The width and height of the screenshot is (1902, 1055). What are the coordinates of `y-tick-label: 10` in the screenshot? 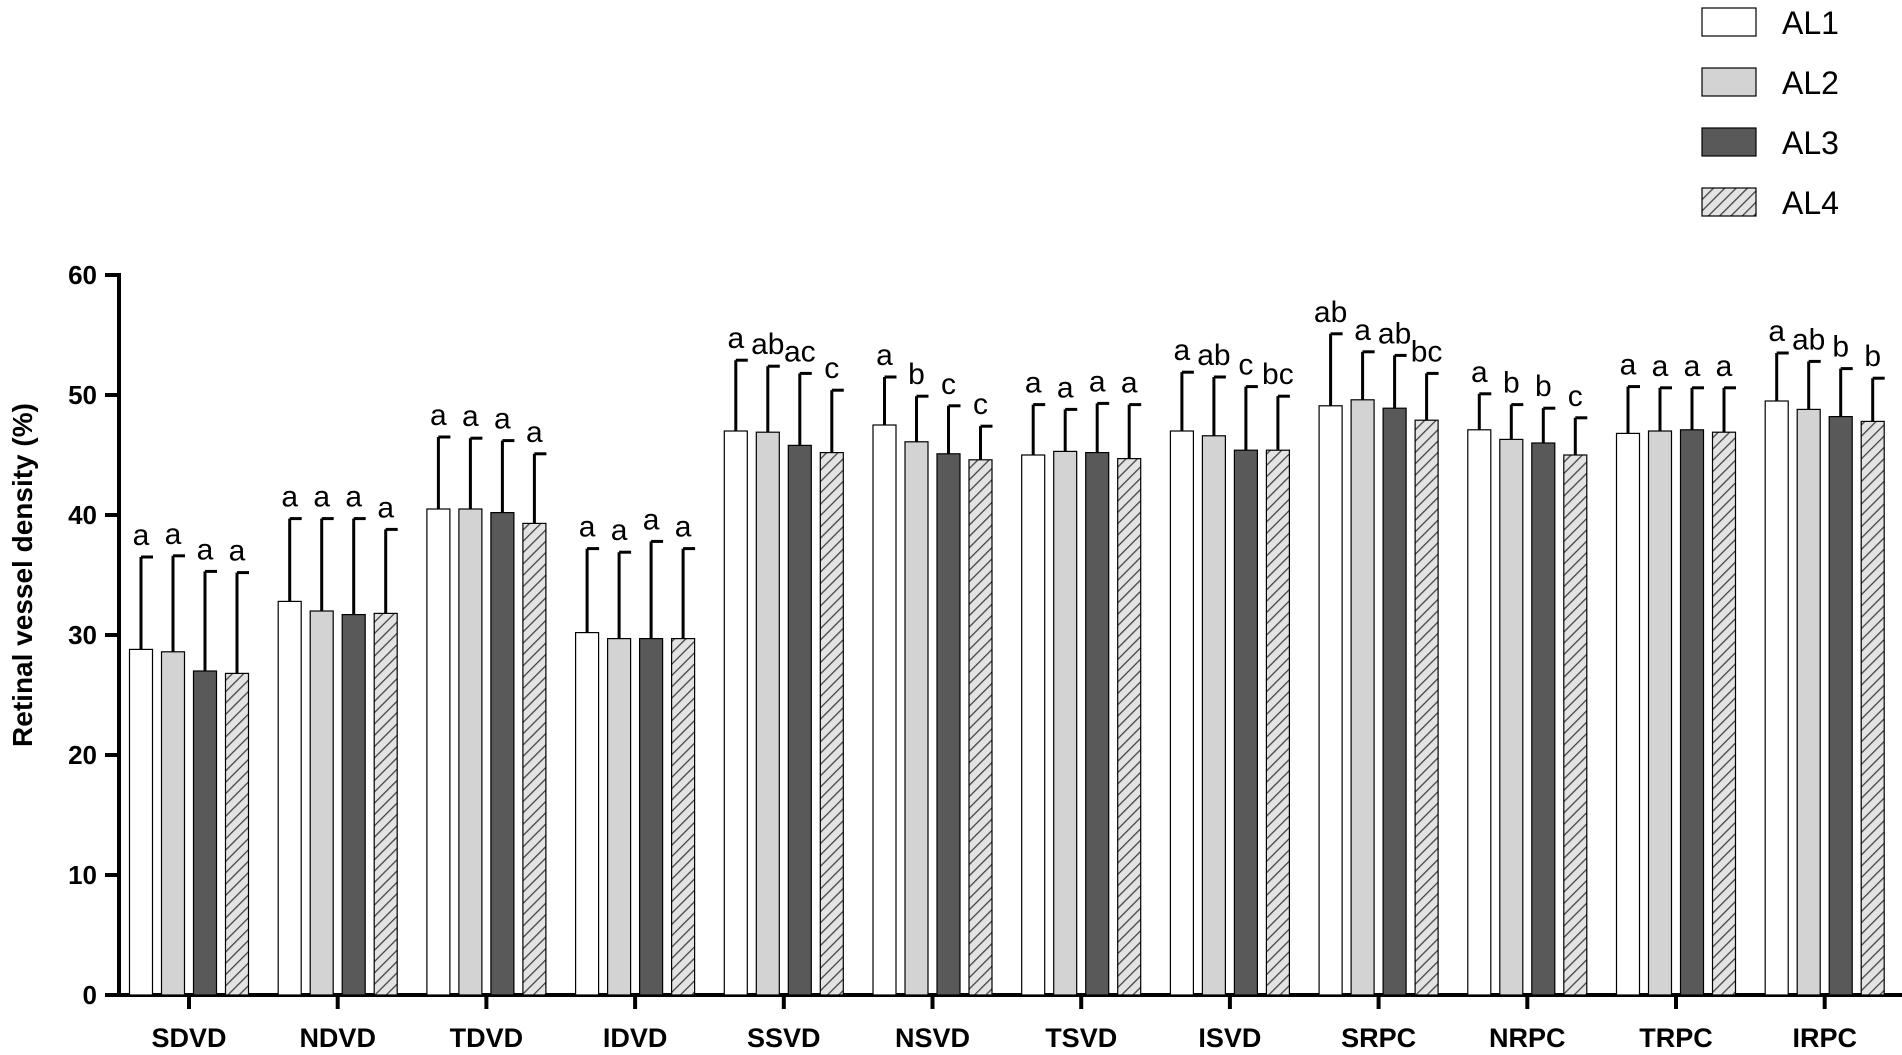 It's located at (82, 875).